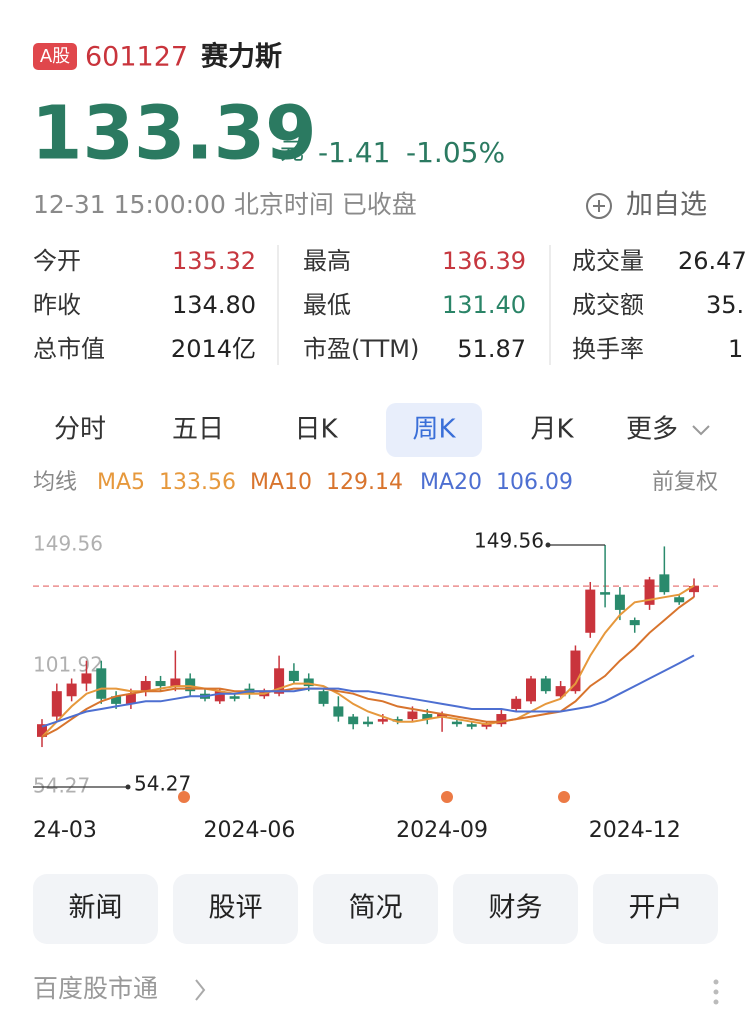 This screenshot has height=1009, width=750. I want to click on change-pct: -1.05%, so click(455, 152).